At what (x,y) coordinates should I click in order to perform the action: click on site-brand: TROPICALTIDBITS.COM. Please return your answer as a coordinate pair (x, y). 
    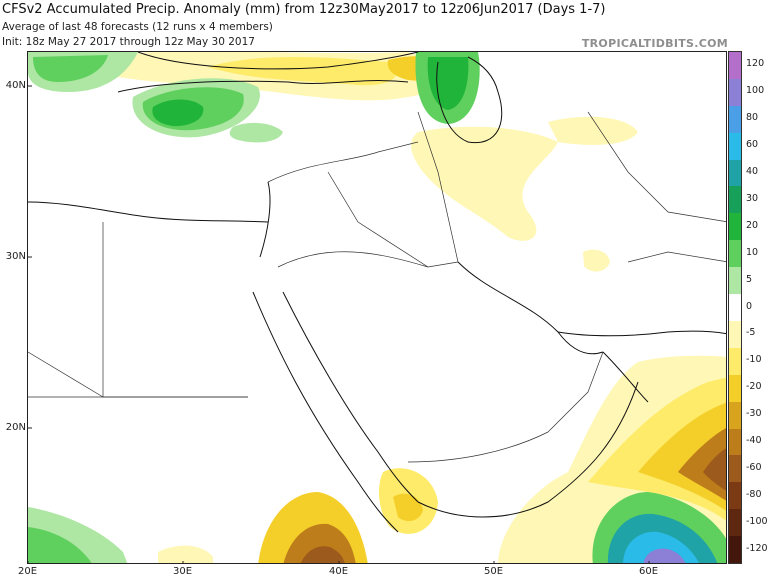
    Looking at the image, I should click on (654, 43).